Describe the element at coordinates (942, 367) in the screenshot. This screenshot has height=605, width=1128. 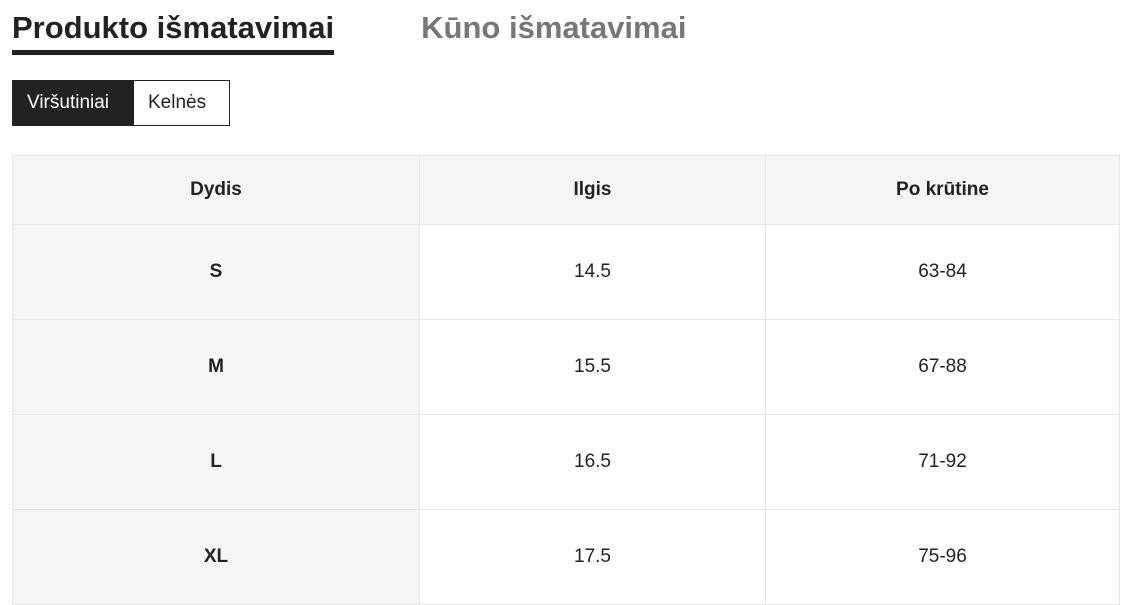
I see `cell-bust: 67-88` at that location.